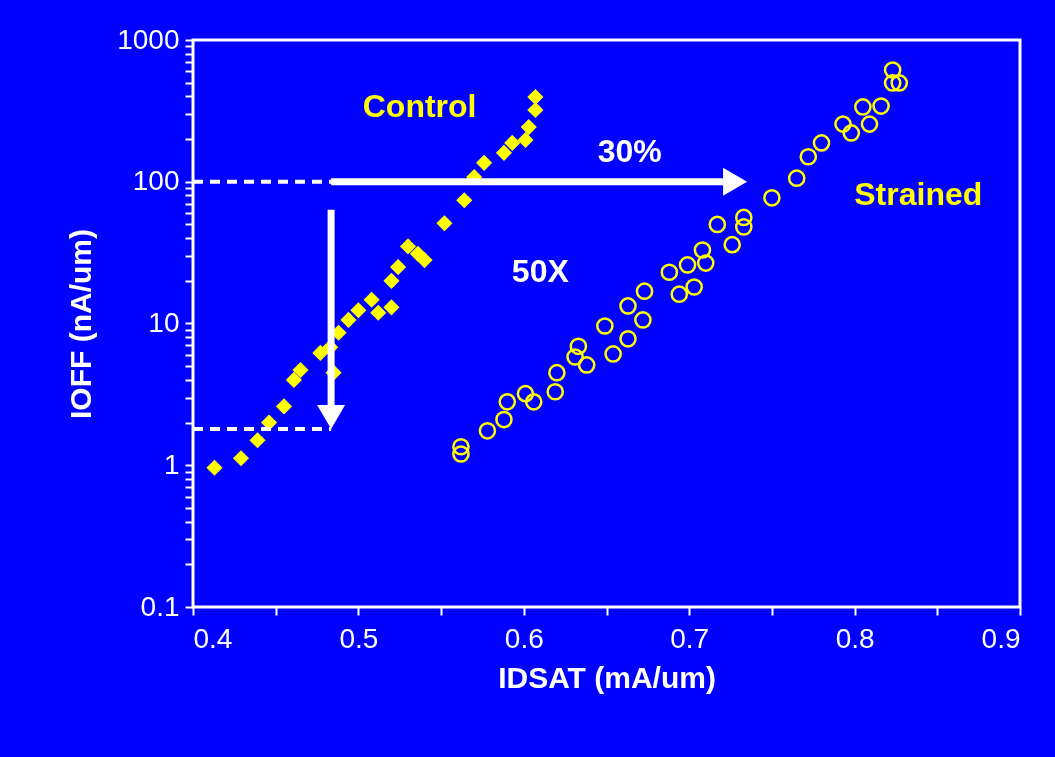  I want to click on y-tick-label: 10, so click(164, 322).